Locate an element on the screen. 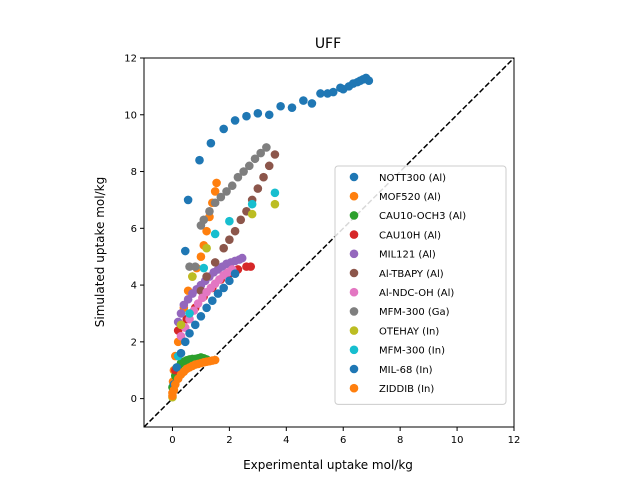 The image size is (640, 480). y-tick-label: 0 is located at coordinates (134, 399).